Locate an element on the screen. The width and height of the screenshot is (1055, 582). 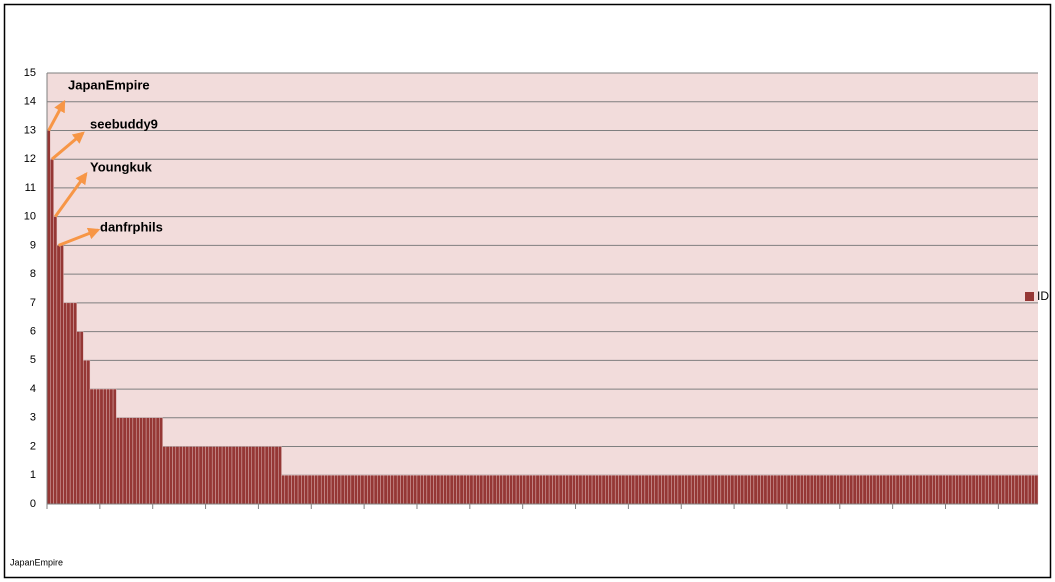
annotation: Youngkuk is located at coordinates (121, 166).